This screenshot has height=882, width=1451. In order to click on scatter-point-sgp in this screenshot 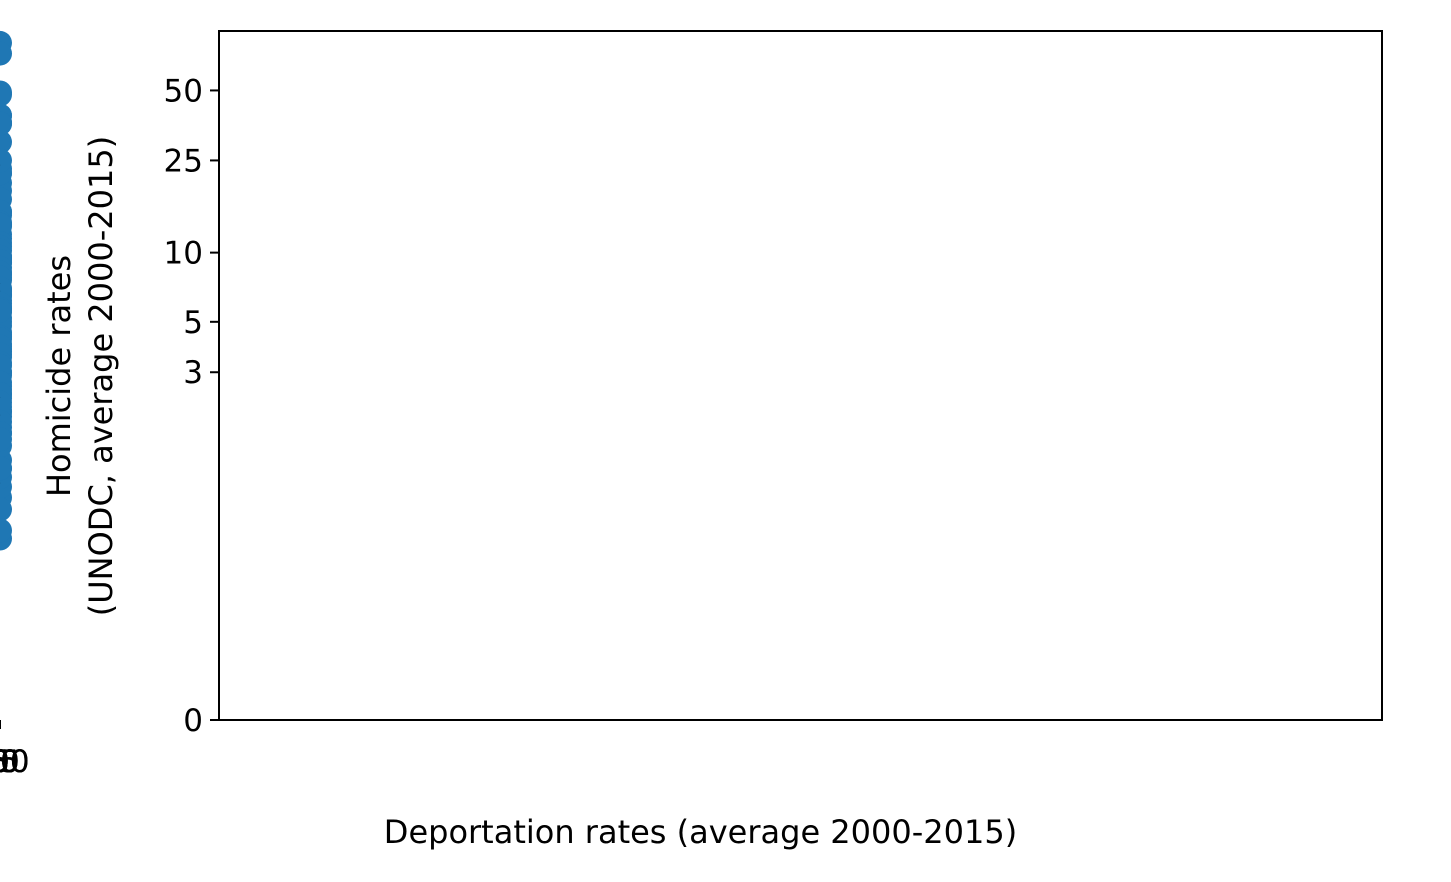, I will do `click(6, 530)`.